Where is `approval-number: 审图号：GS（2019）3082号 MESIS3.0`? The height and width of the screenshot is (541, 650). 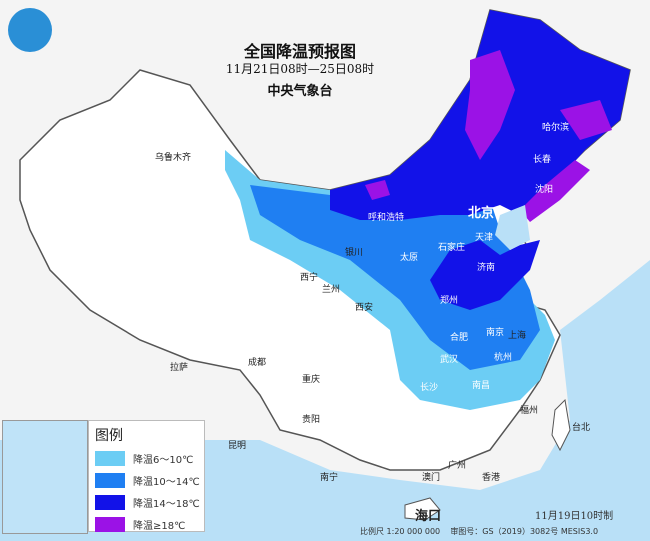 approval-number: 审图号：GS（2019）3082号 MESIS3.0 is located at coordinates (524, 531).